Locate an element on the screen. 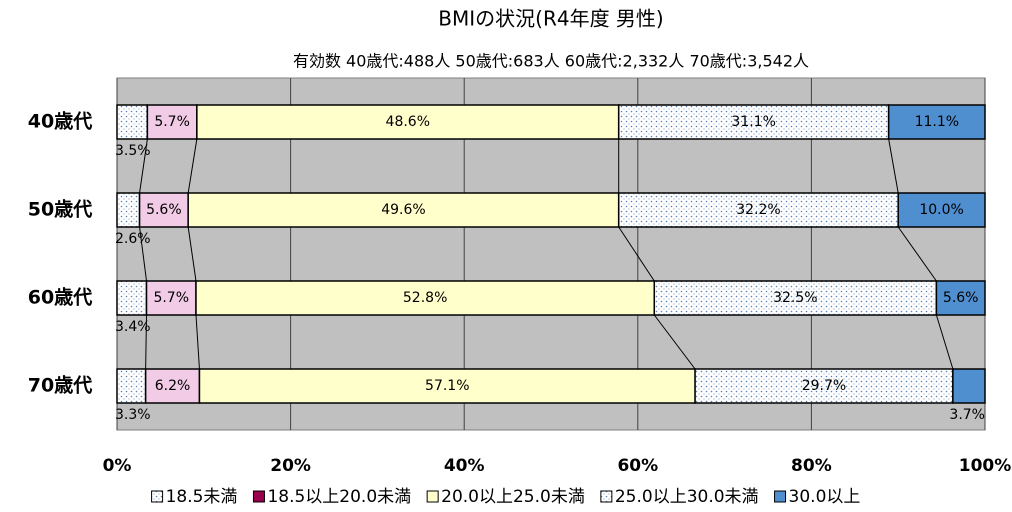 Image resolution: width=1012 pixels, height=512 pixels. value-label: 49.6% is located at coordinates (403, 210).